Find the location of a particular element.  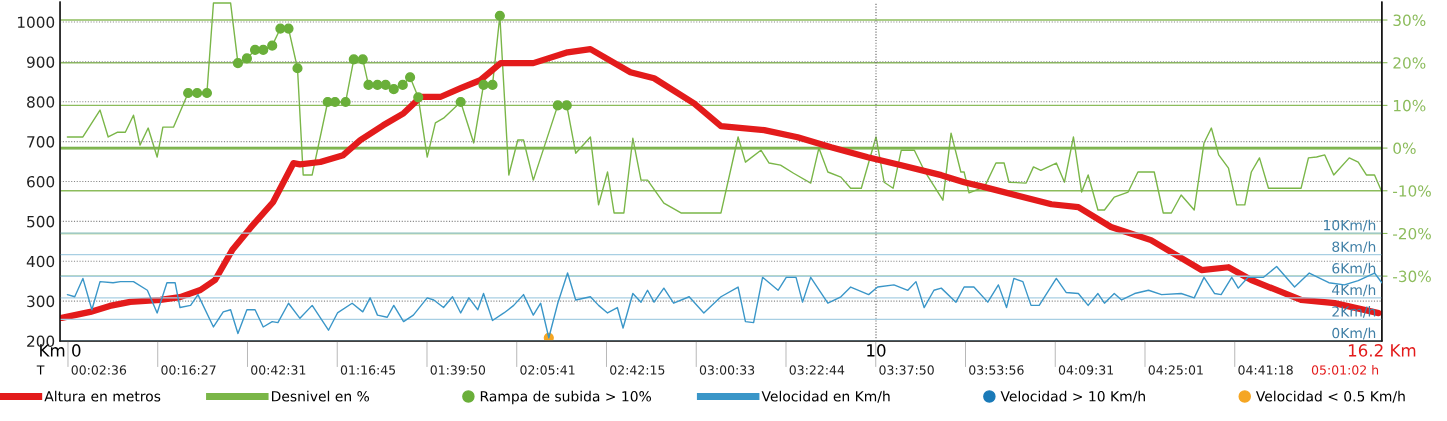

y-tick-label: 900 is located at coordinates (40, 62).